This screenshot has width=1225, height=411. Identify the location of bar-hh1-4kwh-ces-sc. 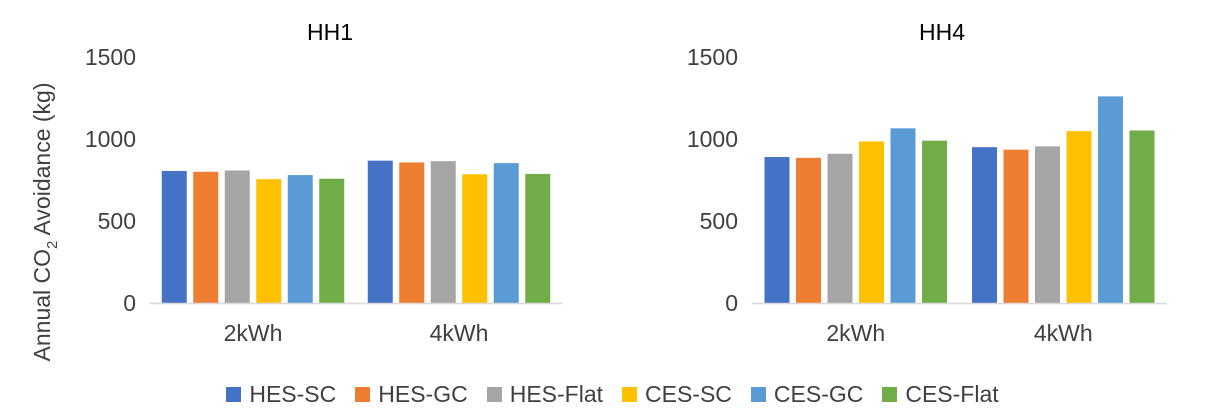
(475, 238).